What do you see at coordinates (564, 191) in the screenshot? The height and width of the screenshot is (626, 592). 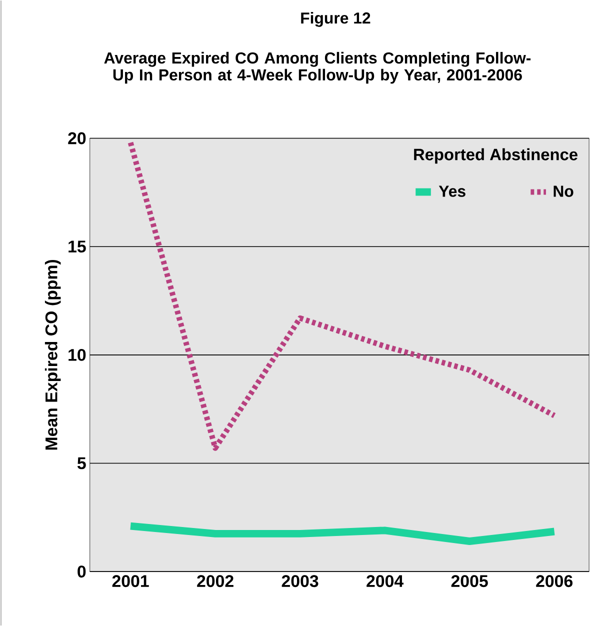 I see `legend-label: No` at bounding box center [564, 191].